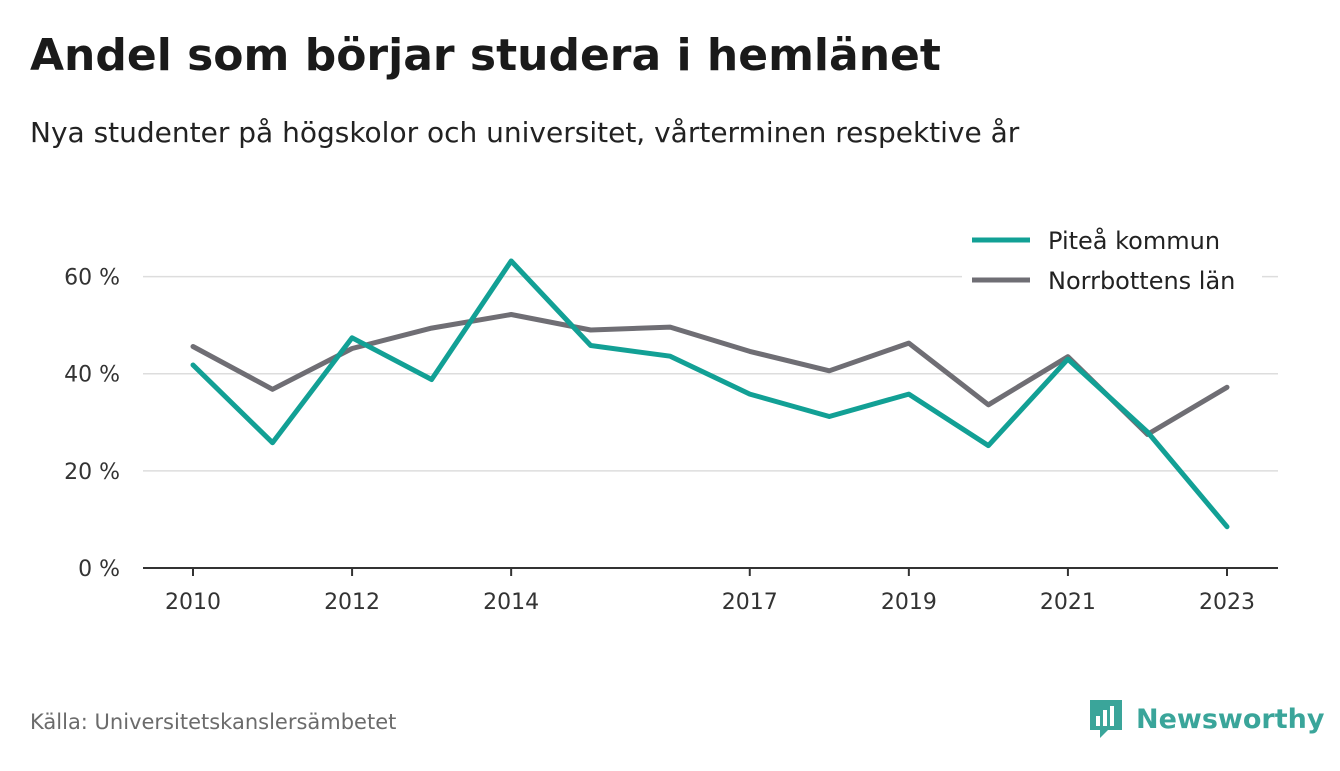  What do you see at coordinates (1227, 602) in the screenshot?
I see `x-tick-label: 2023` at bounding box center [1227, 602].